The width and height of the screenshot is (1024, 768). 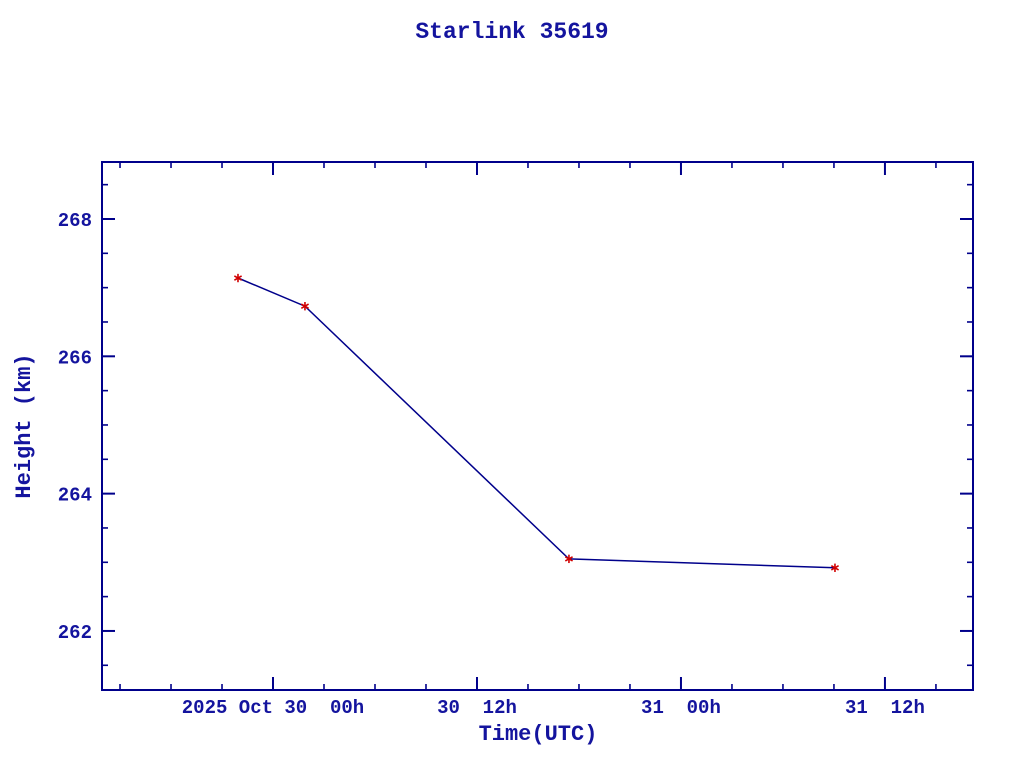 I want to click on x-axis-tick-label: 31 12h, so click(x=885, y=708).